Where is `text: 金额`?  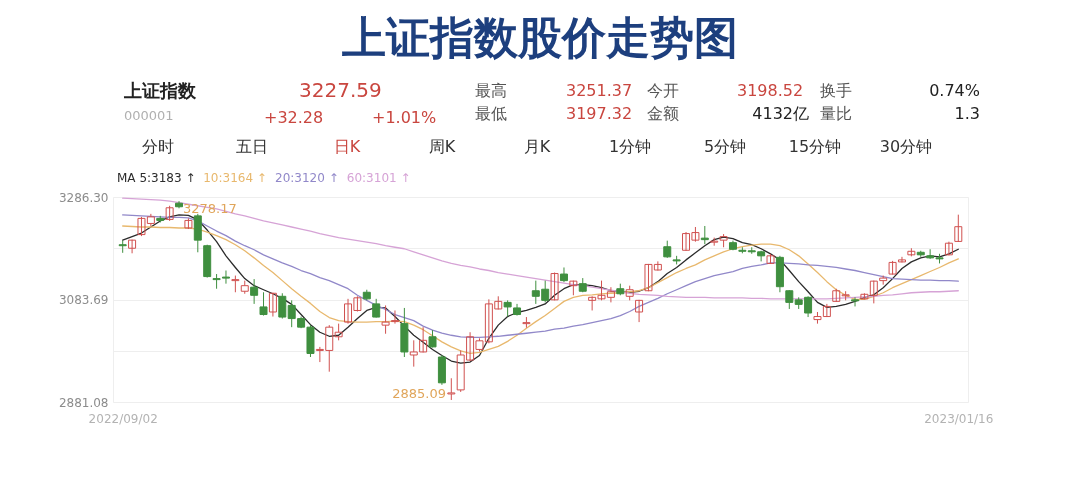
text: 金额 is located at coordinates (663, 113).